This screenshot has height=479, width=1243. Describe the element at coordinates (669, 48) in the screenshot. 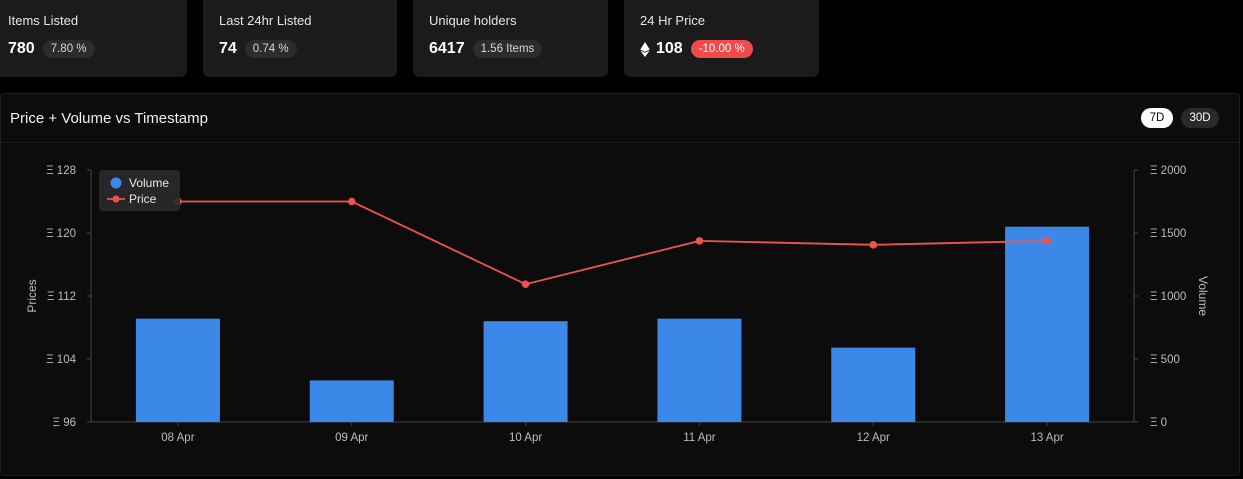

I see `stat-value: 108` at that location.